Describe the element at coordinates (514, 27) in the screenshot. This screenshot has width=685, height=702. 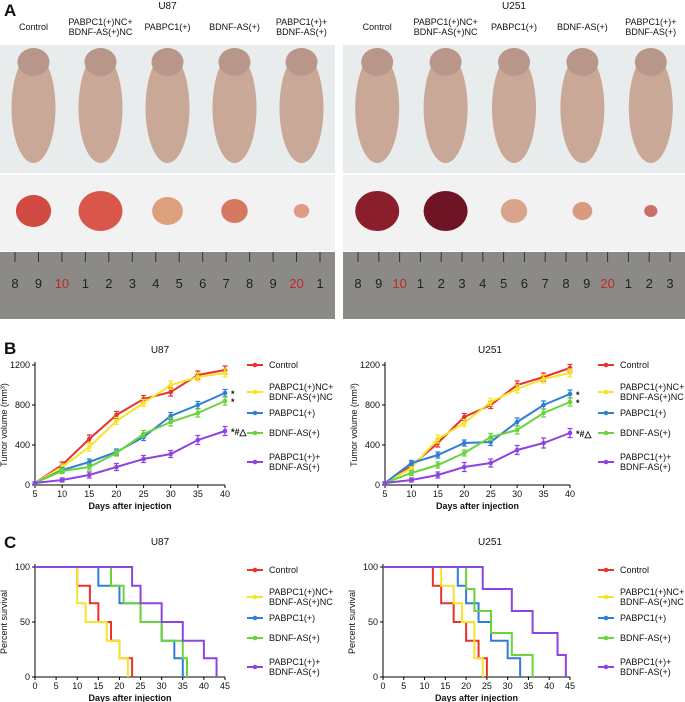
I see `group-label: PABPC1(+)` at that location.